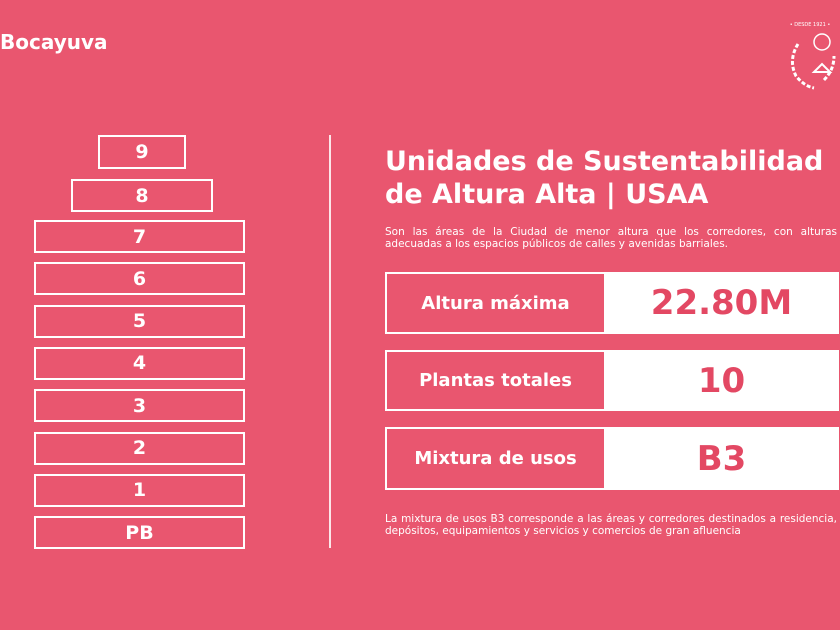  I want to click on logo-text: • DESDE 1921 •, so click(810, 25).